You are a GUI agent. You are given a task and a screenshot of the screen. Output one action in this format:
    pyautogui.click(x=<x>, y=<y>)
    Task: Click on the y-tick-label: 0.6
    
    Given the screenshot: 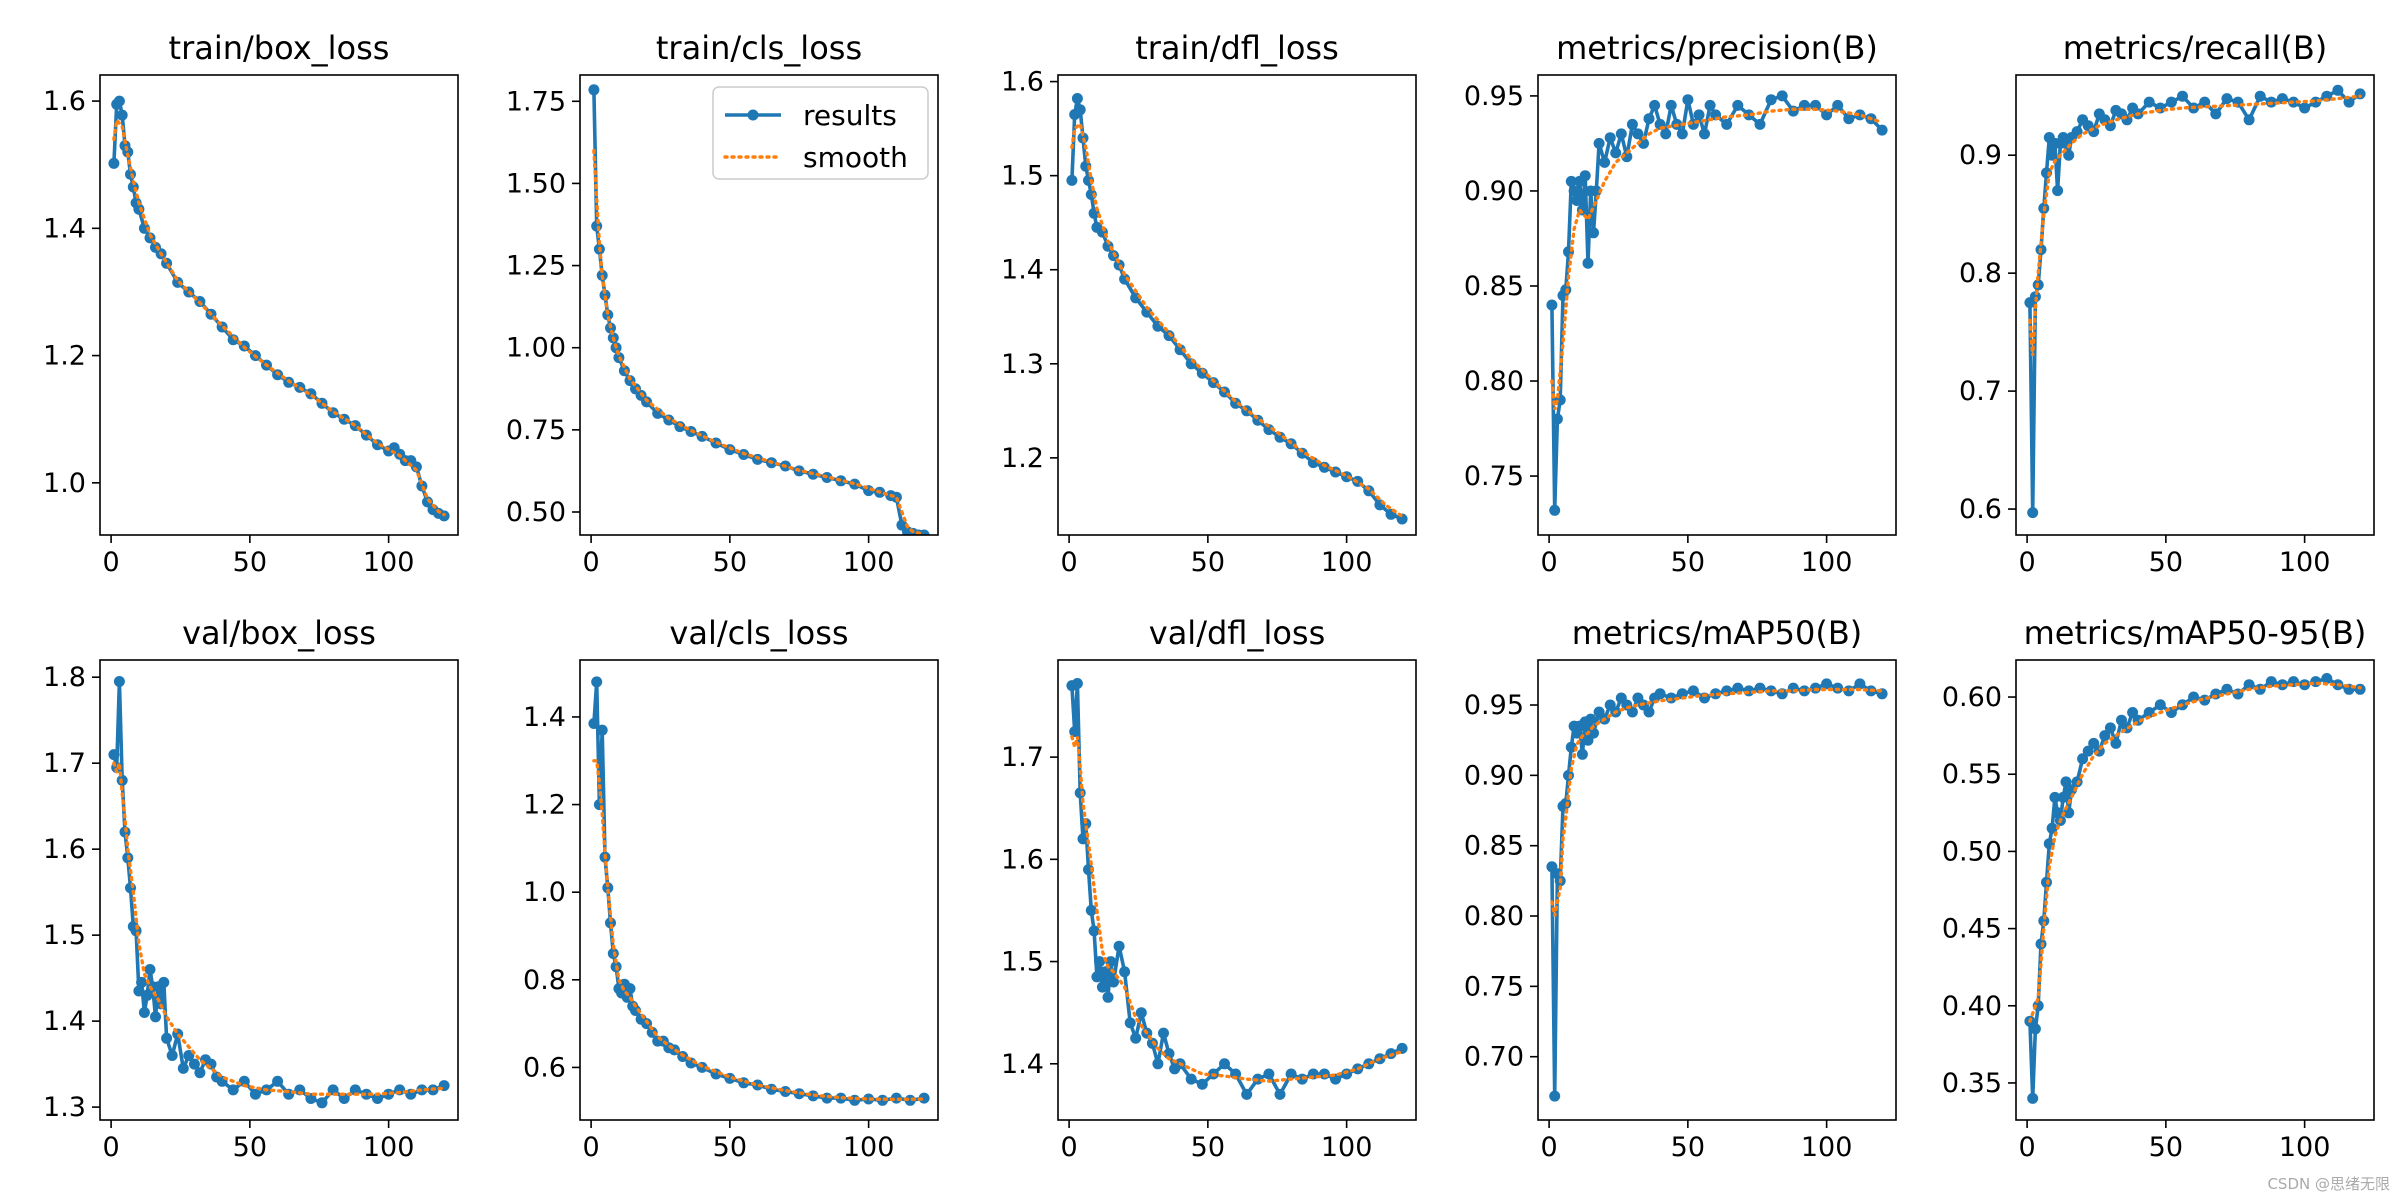 What is the action you would take?
    pyautogui.click(x=1980, y=509)
    